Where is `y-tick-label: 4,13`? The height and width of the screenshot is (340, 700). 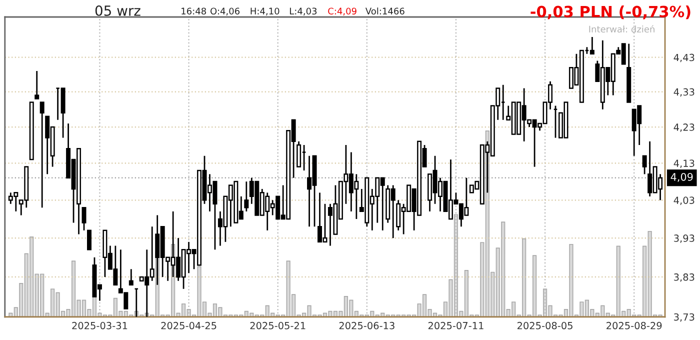
y-tick-label: 4,13 is located at coordinates (684, 164).